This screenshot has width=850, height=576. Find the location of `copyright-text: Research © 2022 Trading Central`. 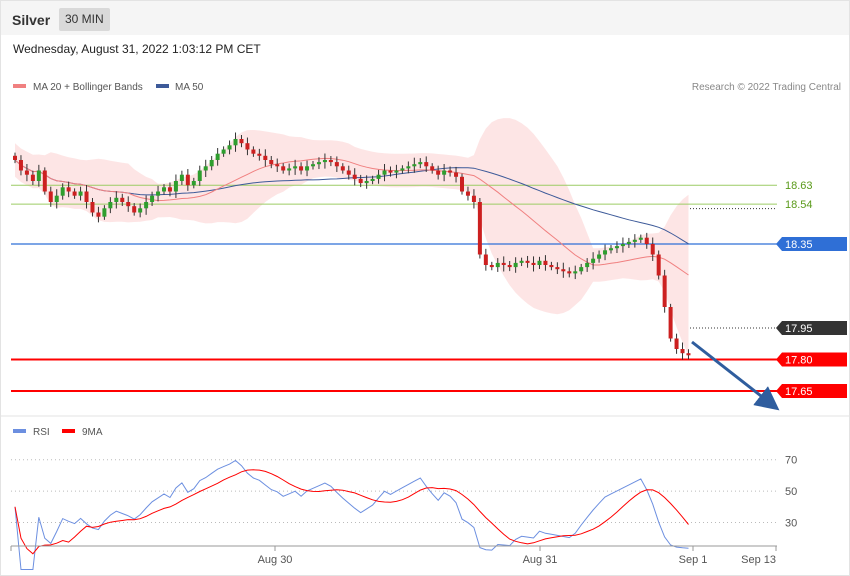

copyright-text: Research © 2022 Trading Central is located at coordinates (766, 87).